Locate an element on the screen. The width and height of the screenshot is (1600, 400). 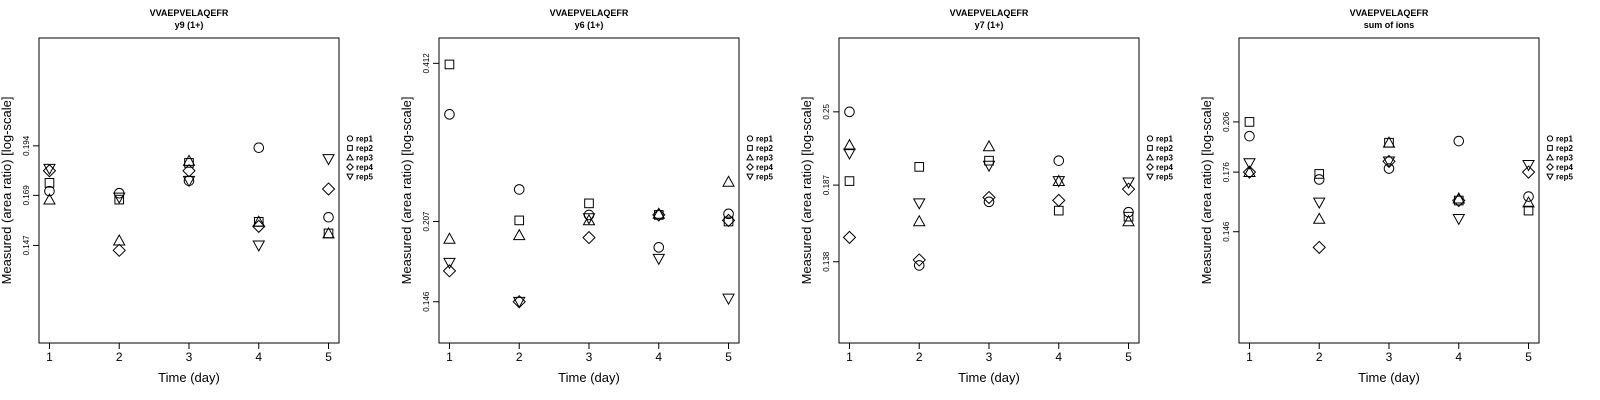
chart-subtitle: sum of ions is located at coordinates (1389, 25).